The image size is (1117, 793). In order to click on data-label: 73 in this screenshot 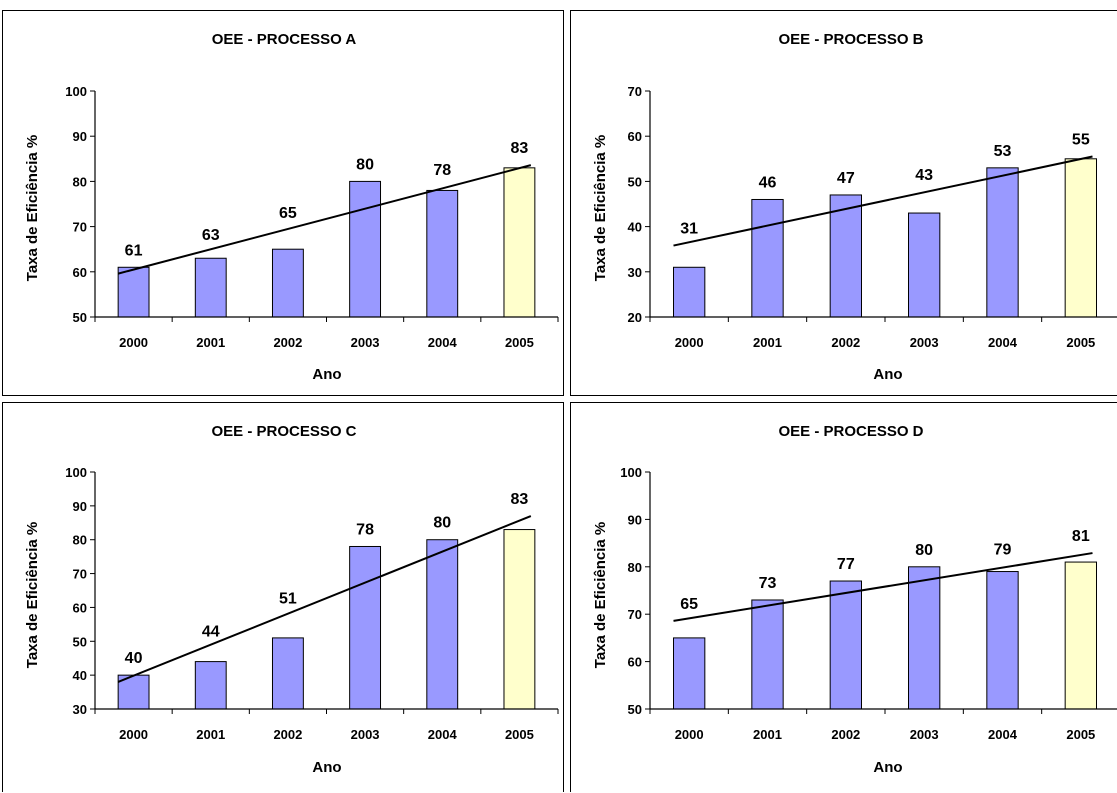, I will do `click(768, 583)`.